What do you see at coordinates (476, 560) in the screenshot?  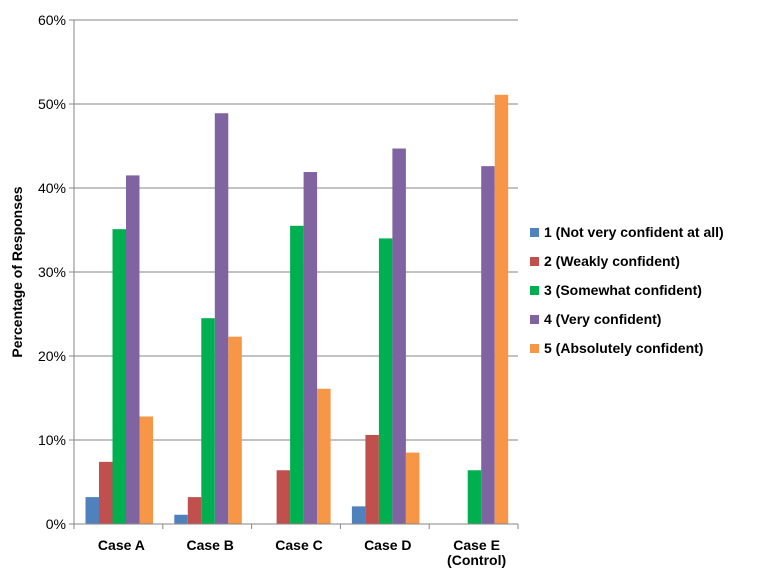 I see `x-category-label: (Control)` at bounding box center [476, 560].